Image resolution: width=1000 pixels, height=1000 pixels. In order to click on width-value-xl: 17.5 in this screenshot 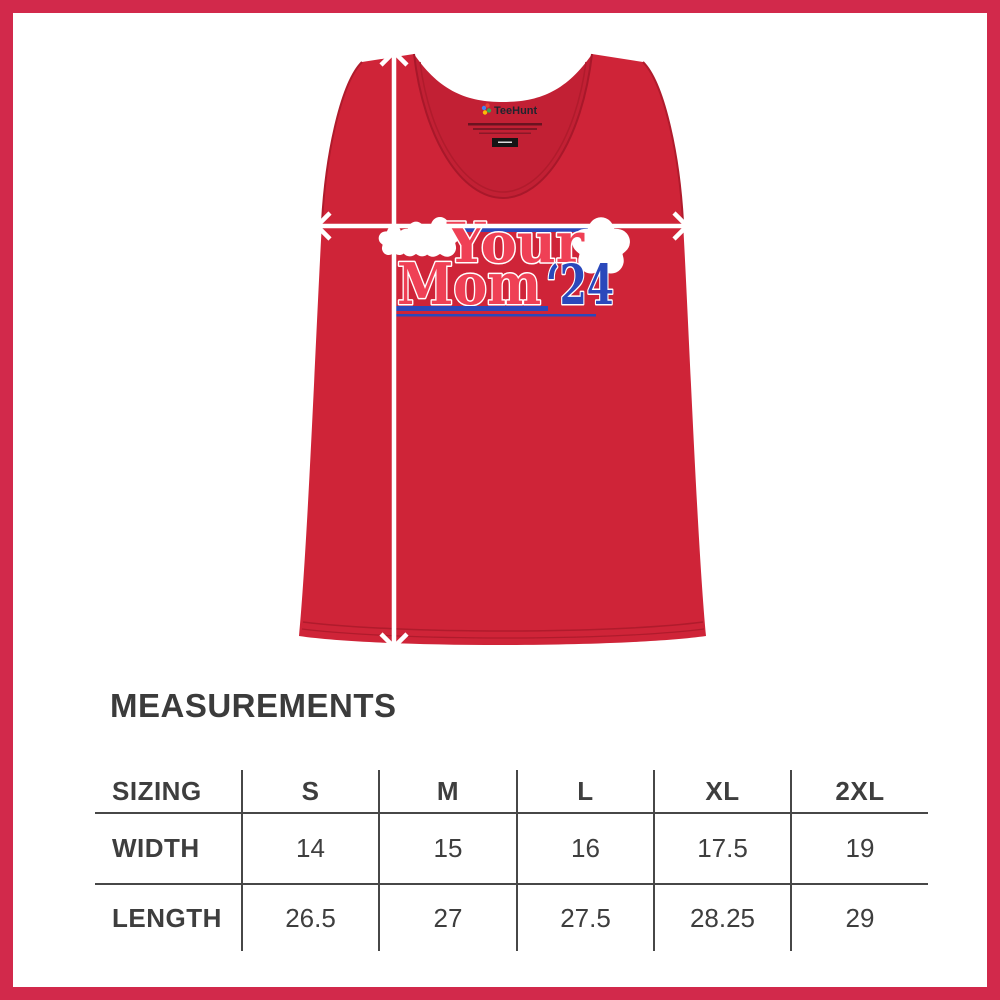, I will do `click(723, 847)`.